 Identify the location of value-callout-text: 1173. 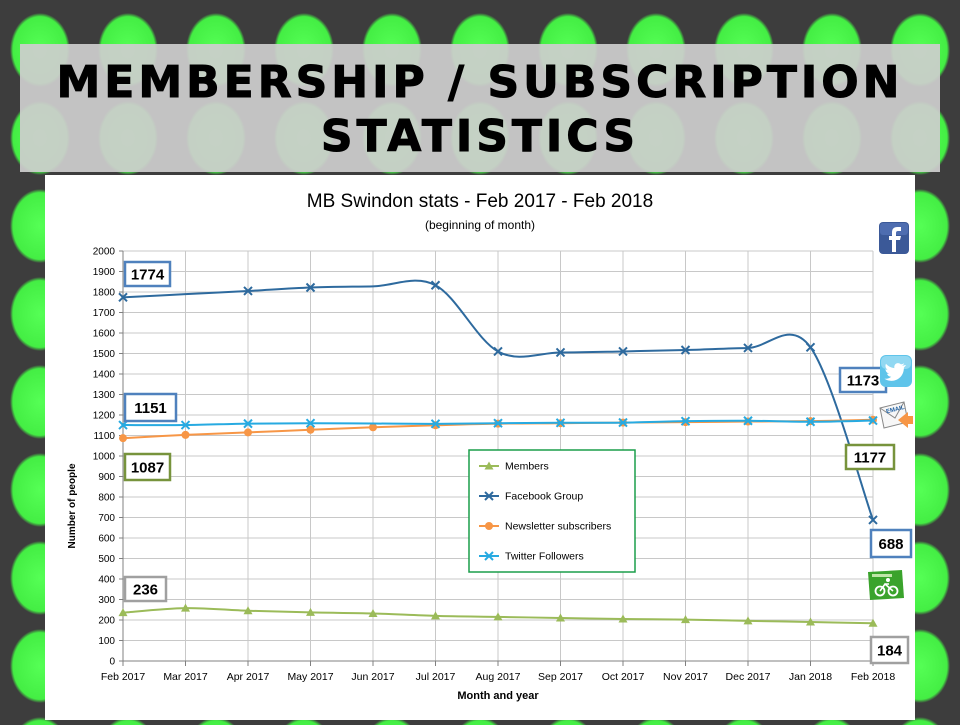
(863, 381).